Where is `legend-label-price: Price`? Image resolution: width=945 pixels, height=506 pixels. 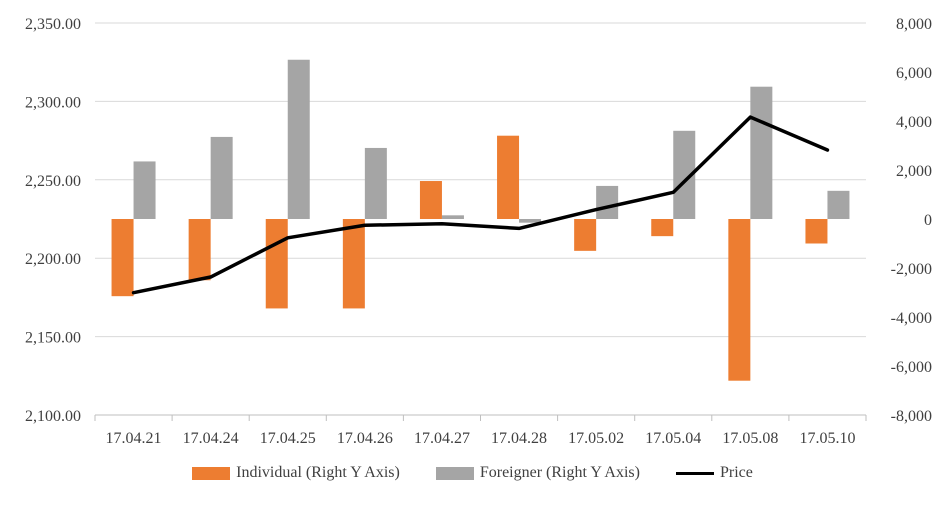 legend-label-price: Price is located at coordinates (736, 472).